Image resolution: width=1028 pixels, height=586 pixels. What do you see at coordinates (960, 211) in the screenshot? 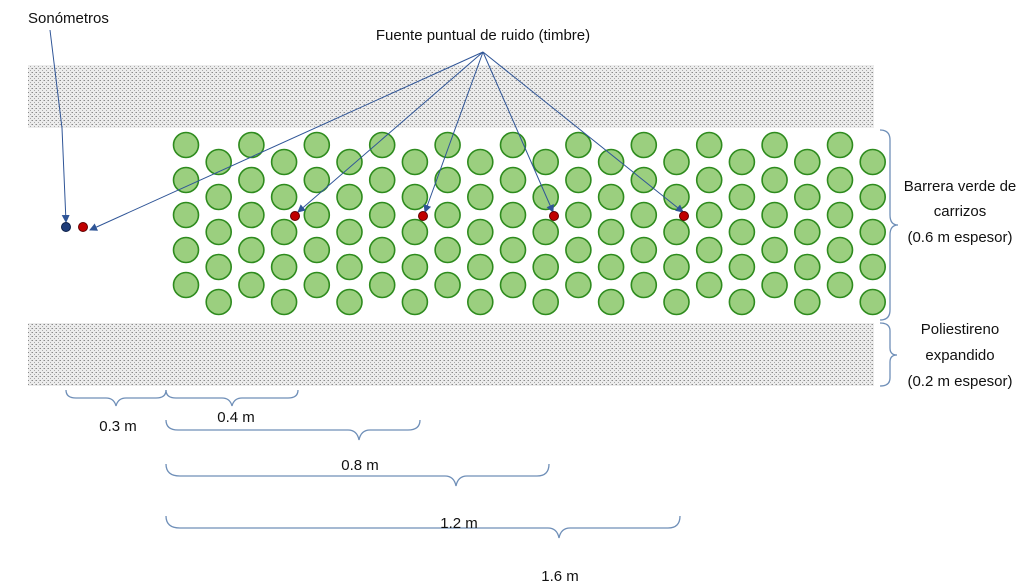
I see `barrier-label-line2: carrizos` at bounding box center [960, 211].